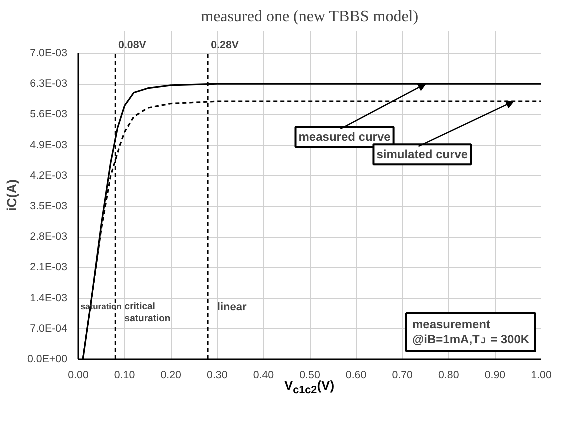 The width and height of the screenshot is (565, 428). Describe the element at coordinates (217, 376) in the screenshot. I see `x-tick-label: 0.30` at that location.